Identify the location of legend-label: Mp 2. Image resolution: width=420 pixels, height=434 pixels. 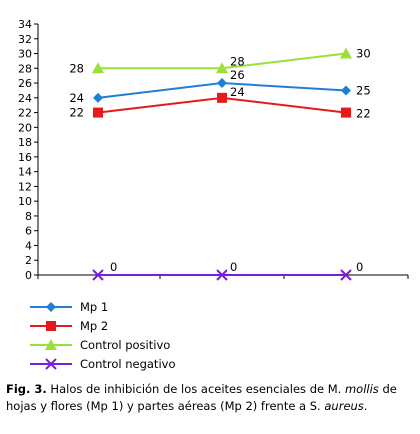
(94, 326).